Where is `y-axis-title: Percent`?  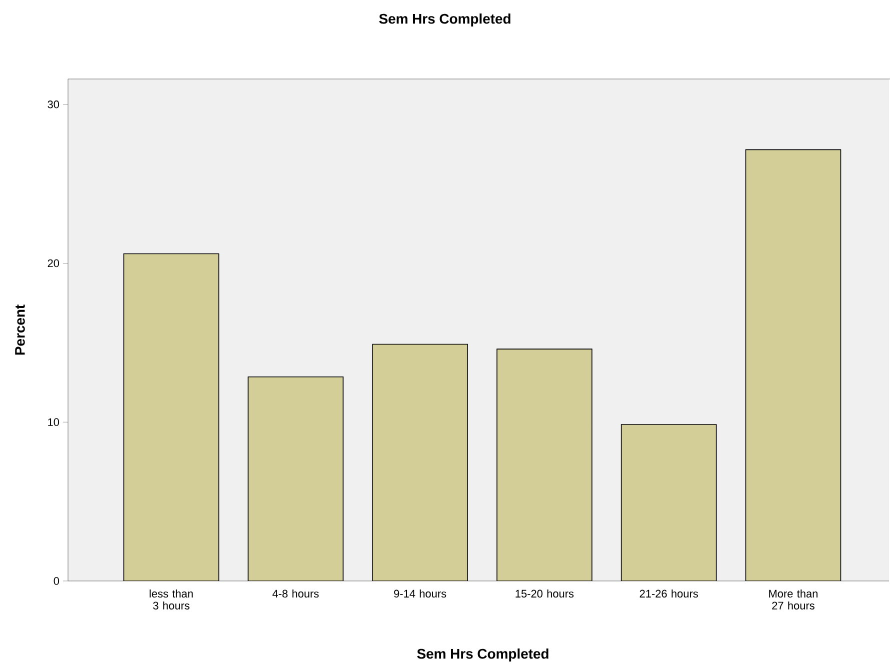 y-axis-title: Percent is located at coordinates (20, 329).